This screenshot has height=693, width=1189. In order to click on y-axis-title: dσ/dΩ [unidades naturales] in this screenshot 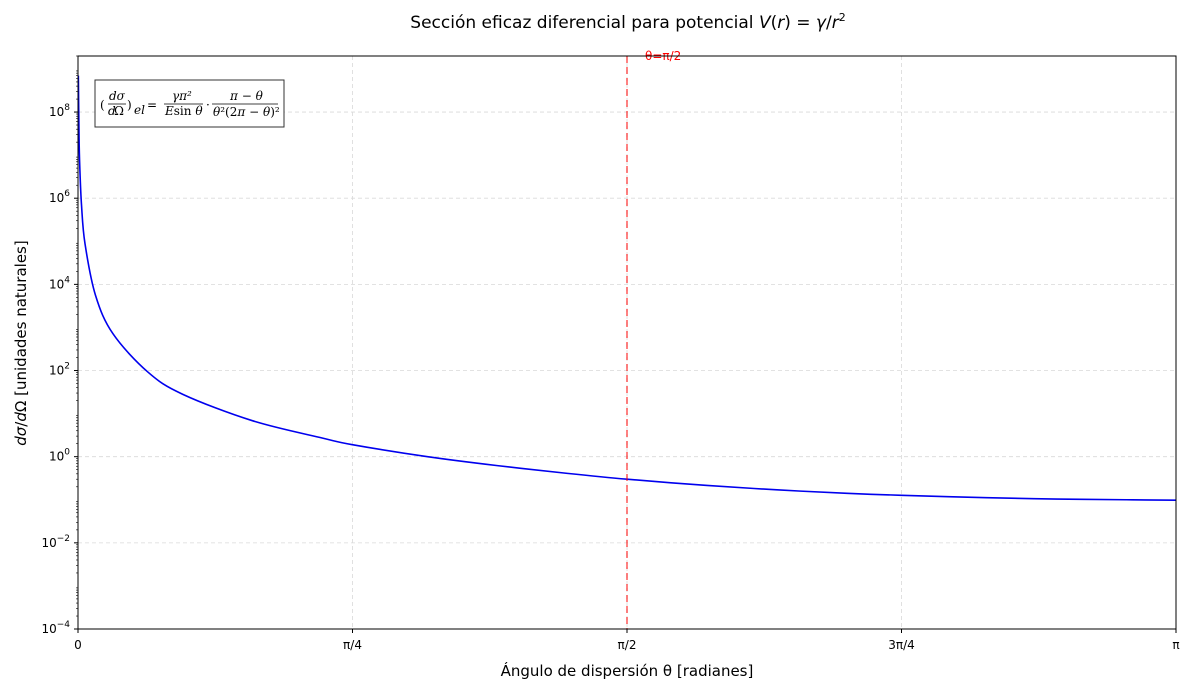, I will do `click(21, 342)`.